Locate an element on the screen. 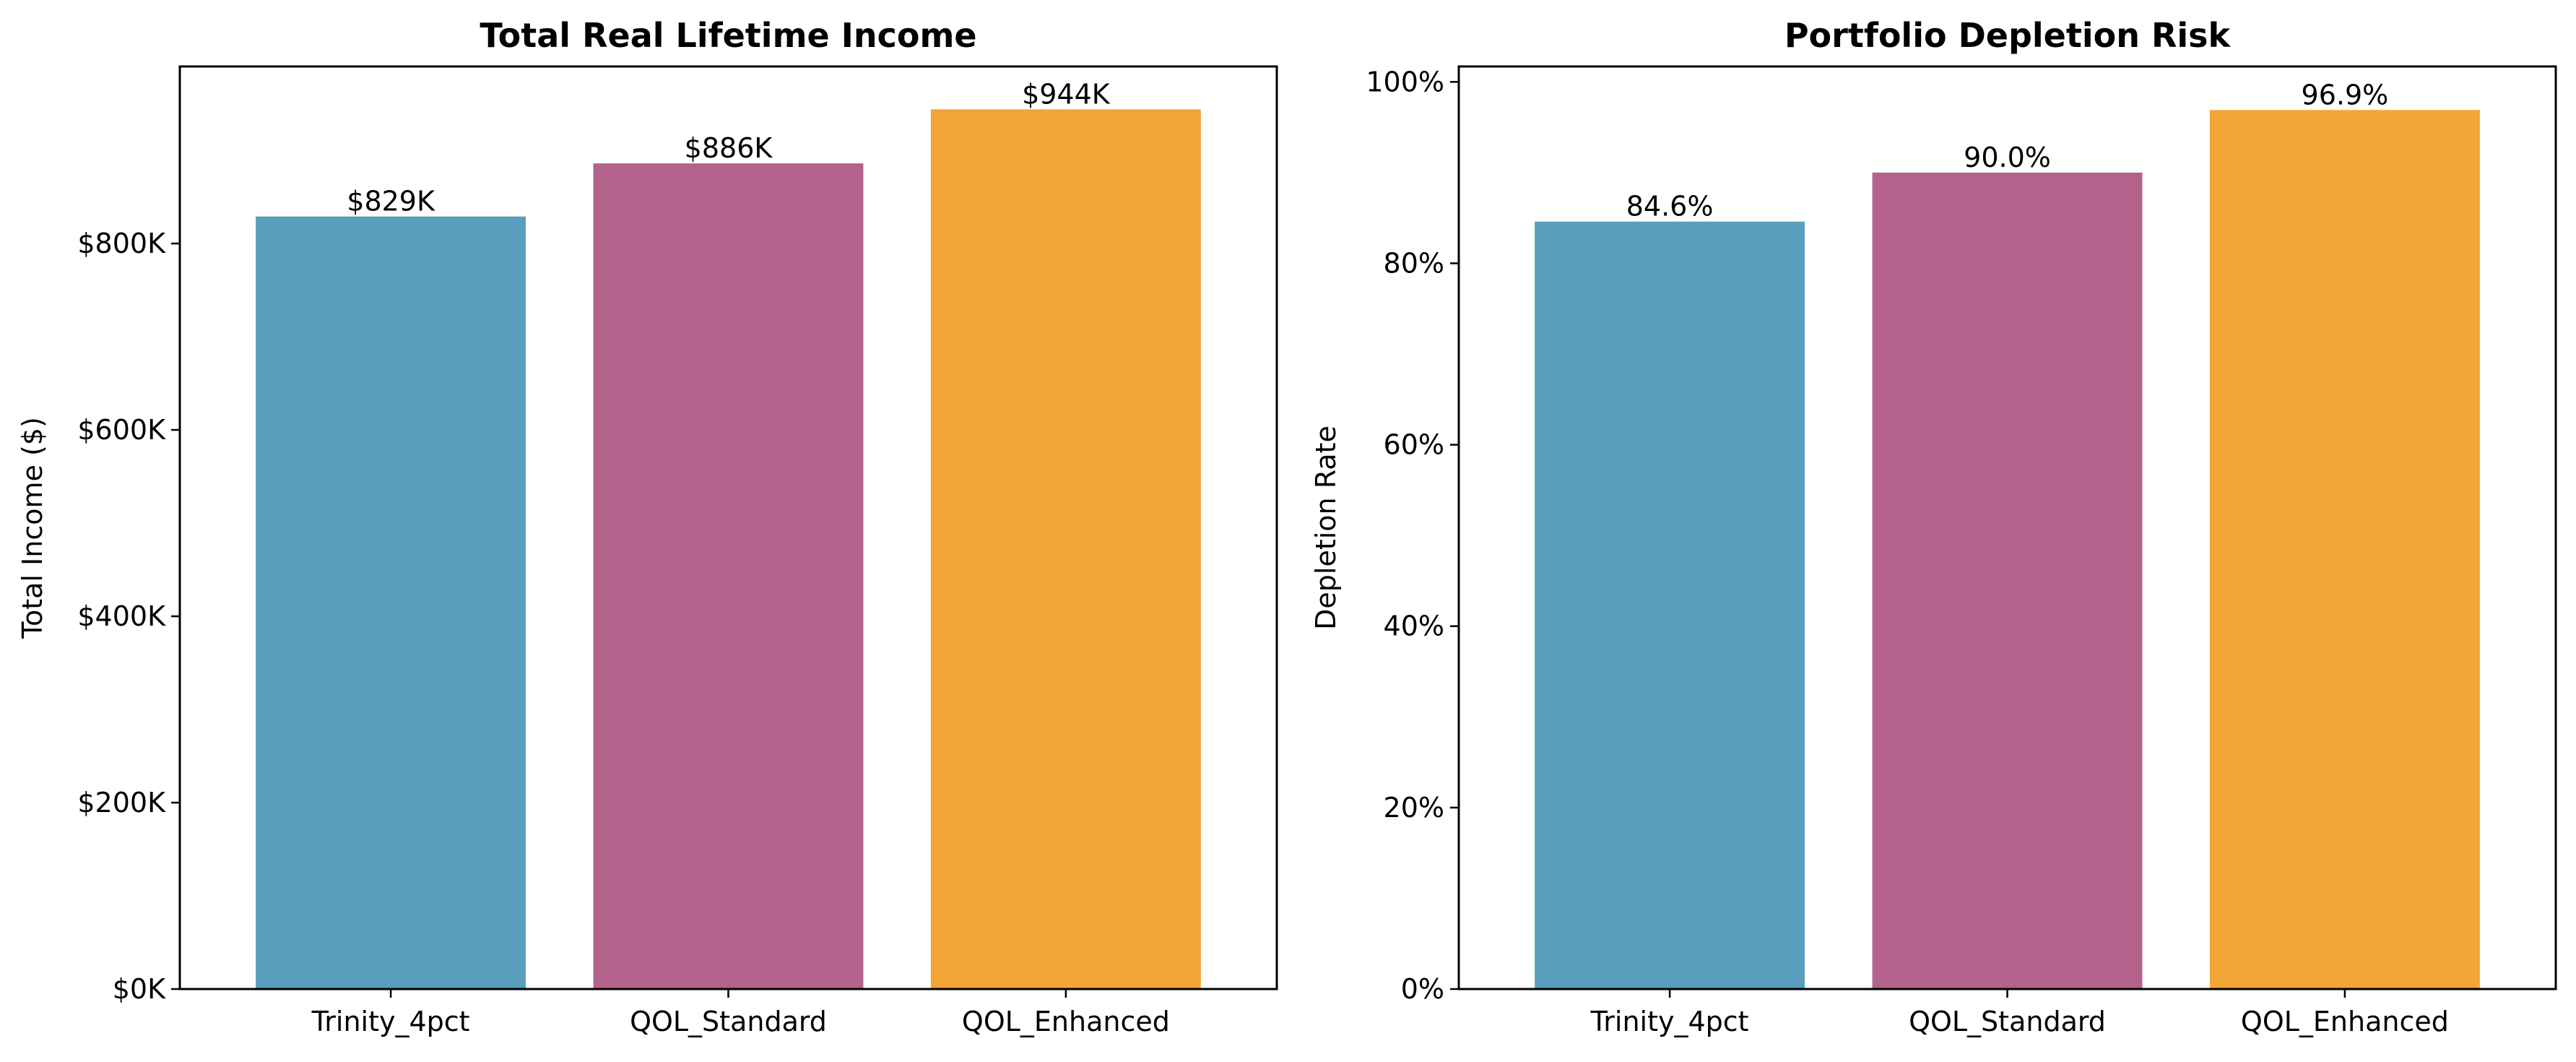 The width and height of the screenshot is (2576, 1062). depletion-bar-qol-standard is located at coordinates (2007, 580).